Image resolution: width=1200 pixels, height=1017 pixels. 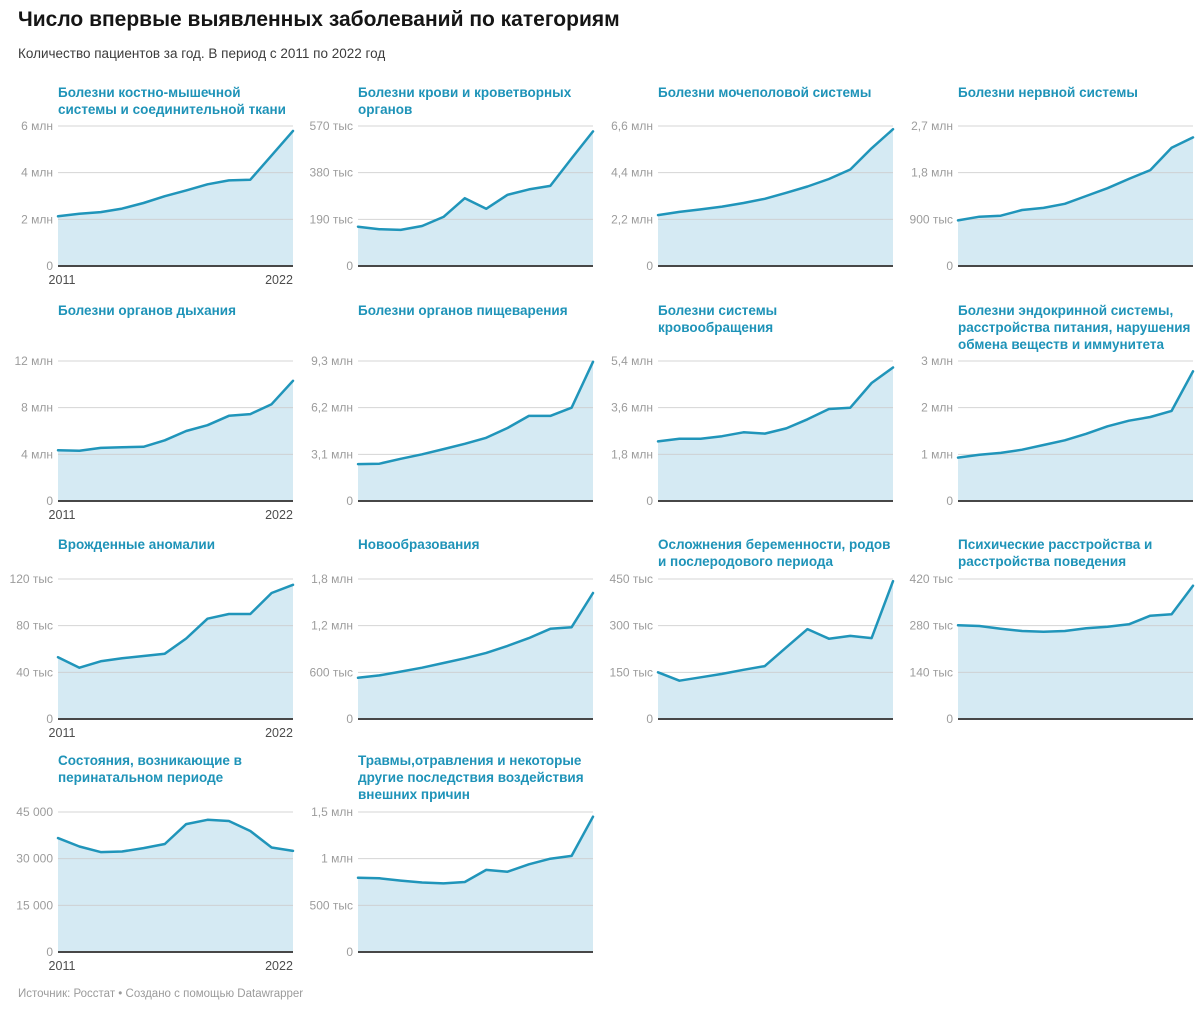 I want to click on y-tick-label: 280 тыс, so click(x=931, y=626).